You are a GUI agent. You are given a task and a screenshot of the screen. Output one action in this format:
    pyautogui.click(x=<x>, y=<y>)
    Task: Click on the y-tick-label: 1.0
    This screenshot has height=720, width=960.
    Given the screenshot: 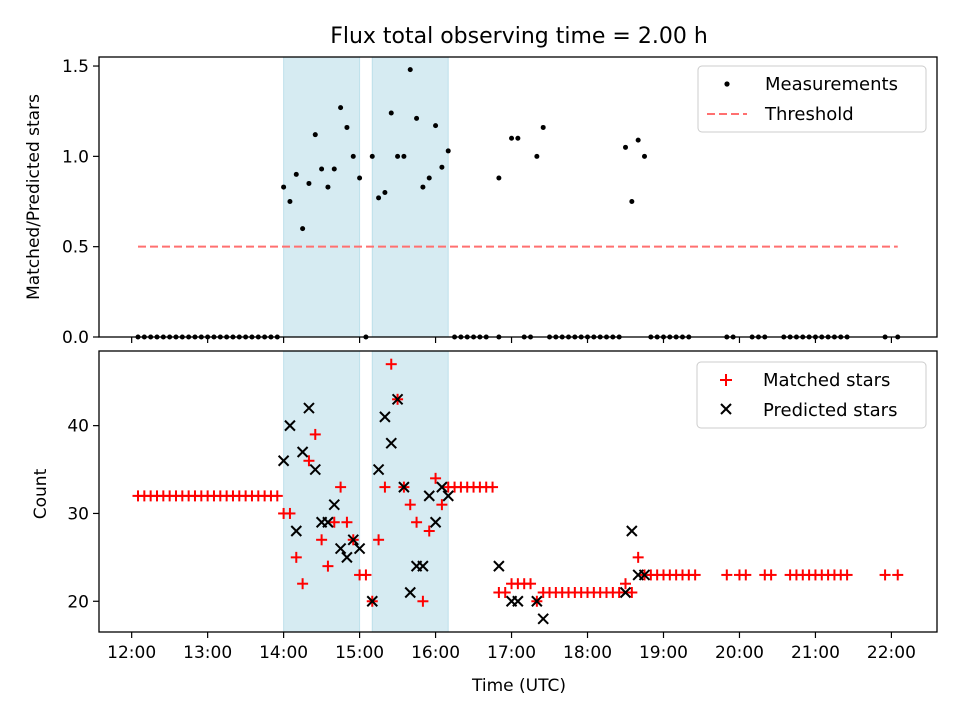 What is the action you would take?
    pyautogui.click(x=75, y=157)
    